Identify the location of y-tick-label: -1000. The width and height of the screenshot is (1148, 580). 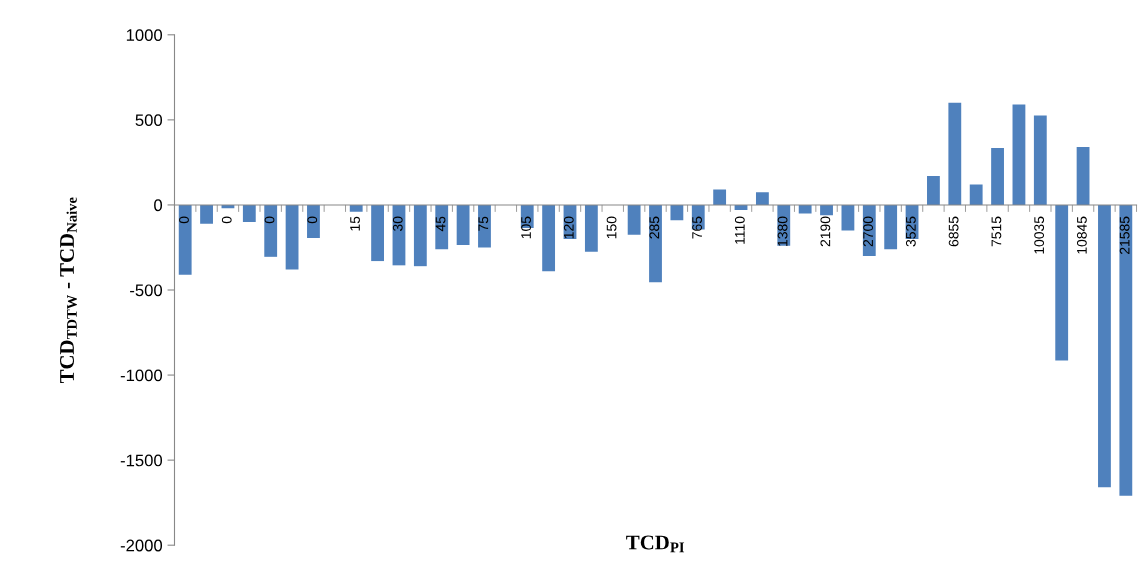
(141, 375).